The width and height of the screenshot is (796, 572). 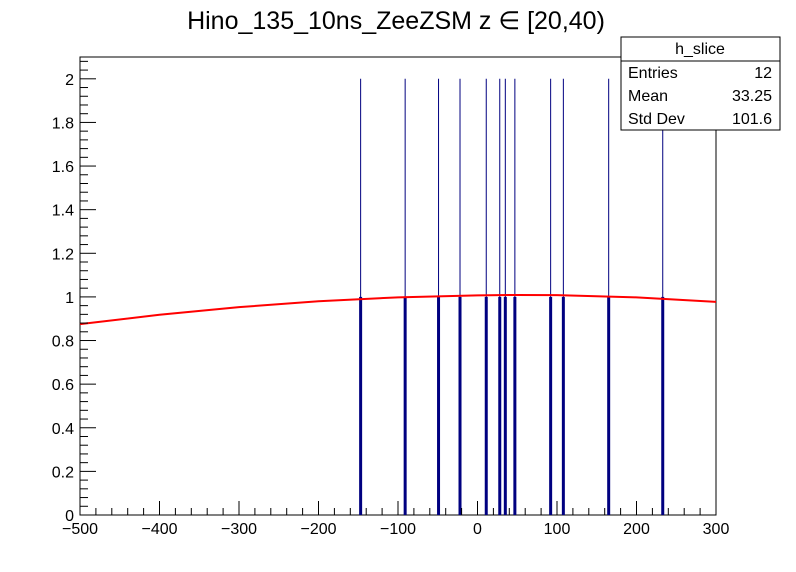 I want to click on y-tick-label: 0, so click(x=69, y=516).